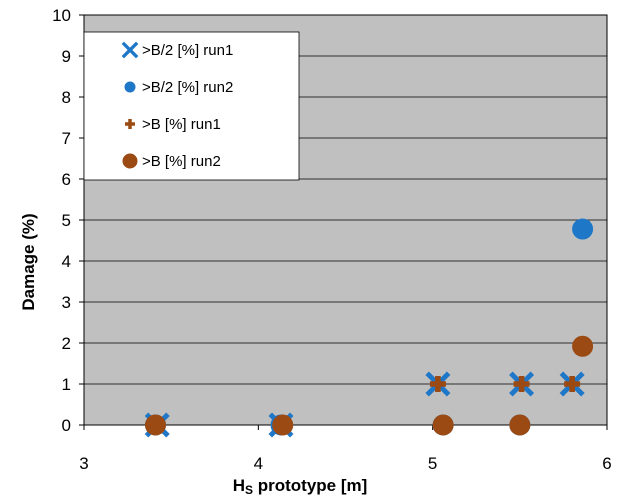 This screenshot has height=498, width=624. Describe the element at coordinates (187, 87) in the screenshot. I see `legend-label-2: >B/2 [%] run2` at that location.